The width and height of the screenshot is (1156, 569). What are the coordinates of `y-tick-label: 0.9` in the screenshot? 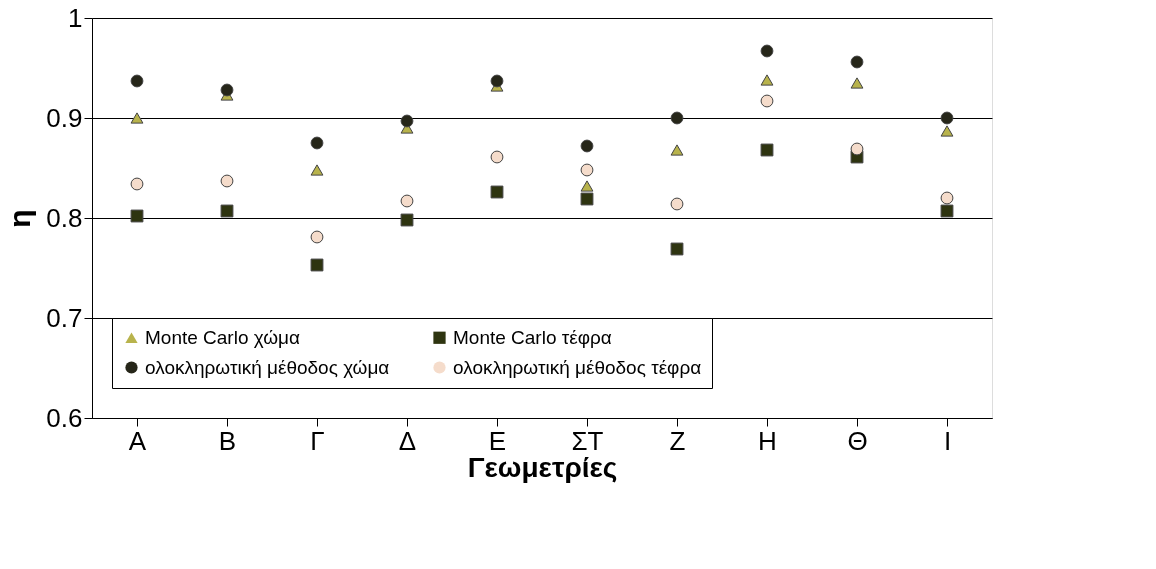 It's located at (64, 117).